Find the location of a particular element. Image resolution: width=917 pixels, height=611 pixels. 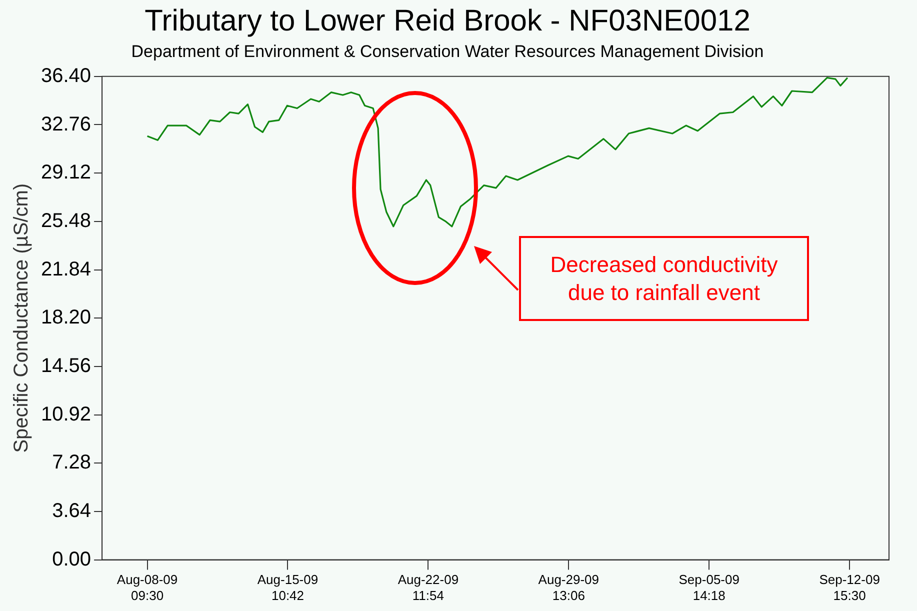

chart-subtitle: Department of Environment & Conservation Water Resources Management Division is located at coordinates (447, 51).